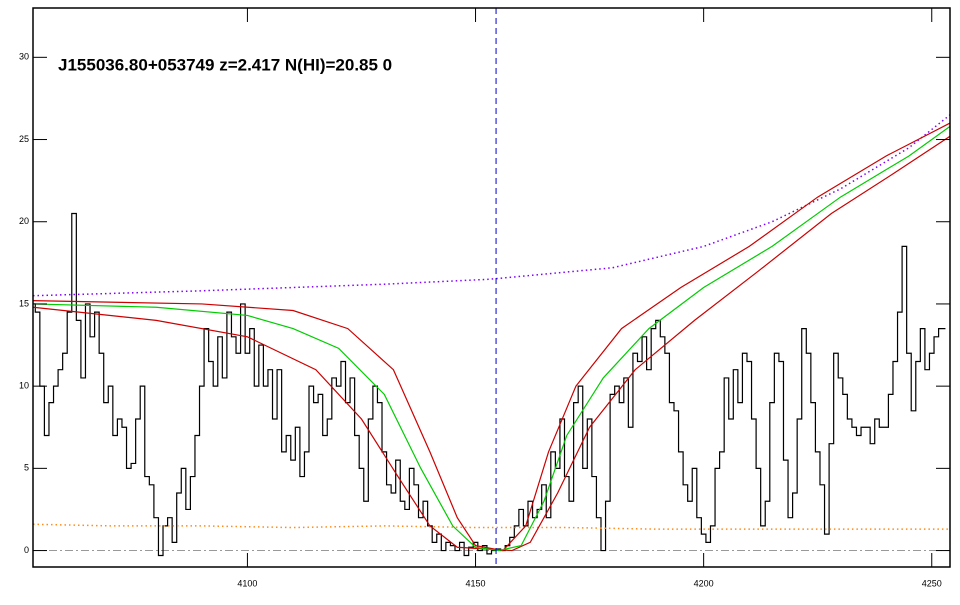 This screenshot has height=605, width=960. What do you see at coordinates (24, 221) in the screenshot?
I see `y-tick-label: 20` at bounding box center [24, 221].